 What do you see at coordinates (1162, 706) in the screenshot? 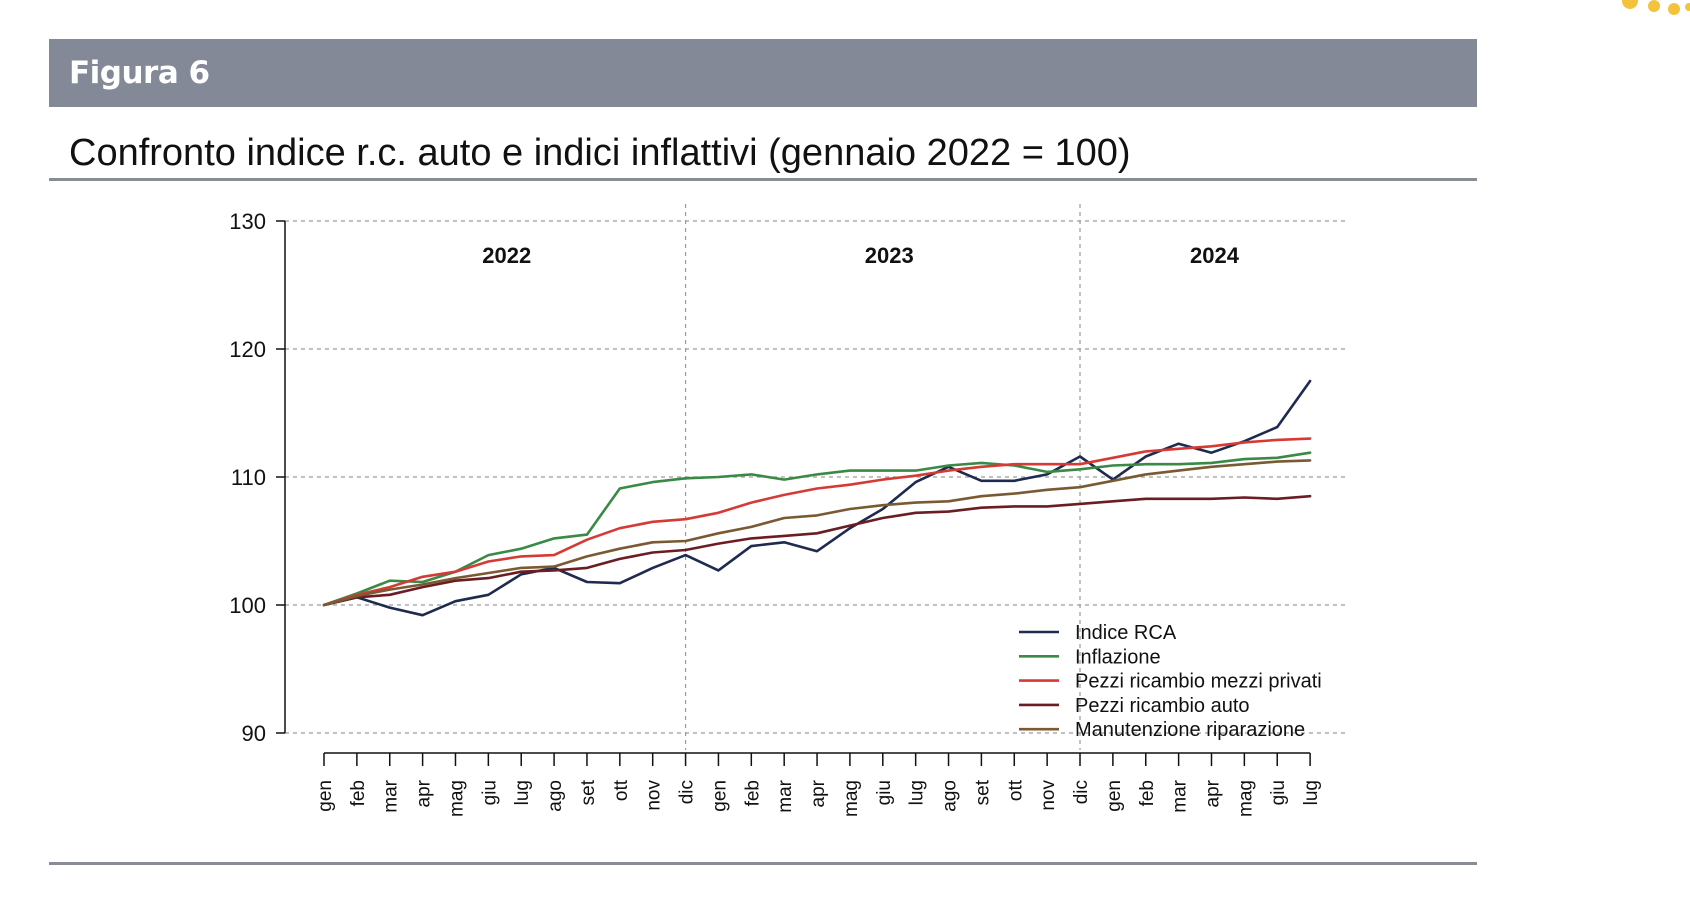
I see `legend-label: Pezzi ricambio auto` at bounding box center [1162, 706].